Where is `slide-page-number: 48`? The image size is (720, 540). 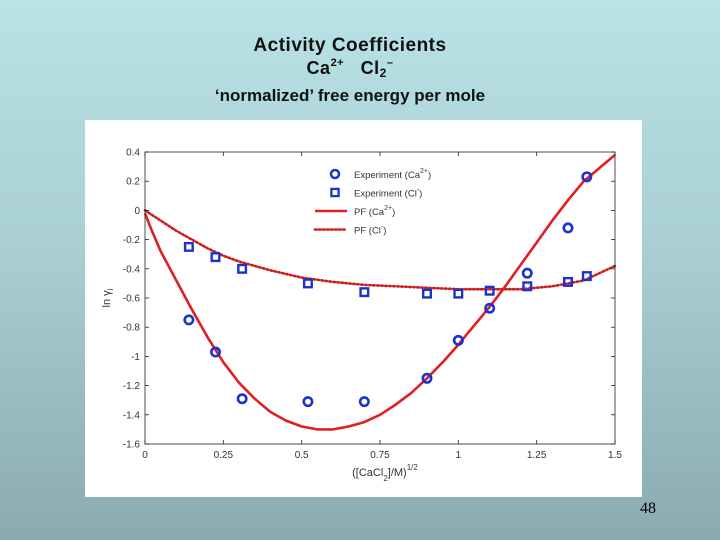 slide-page-number: 48 is located at coordinates (648, 508).